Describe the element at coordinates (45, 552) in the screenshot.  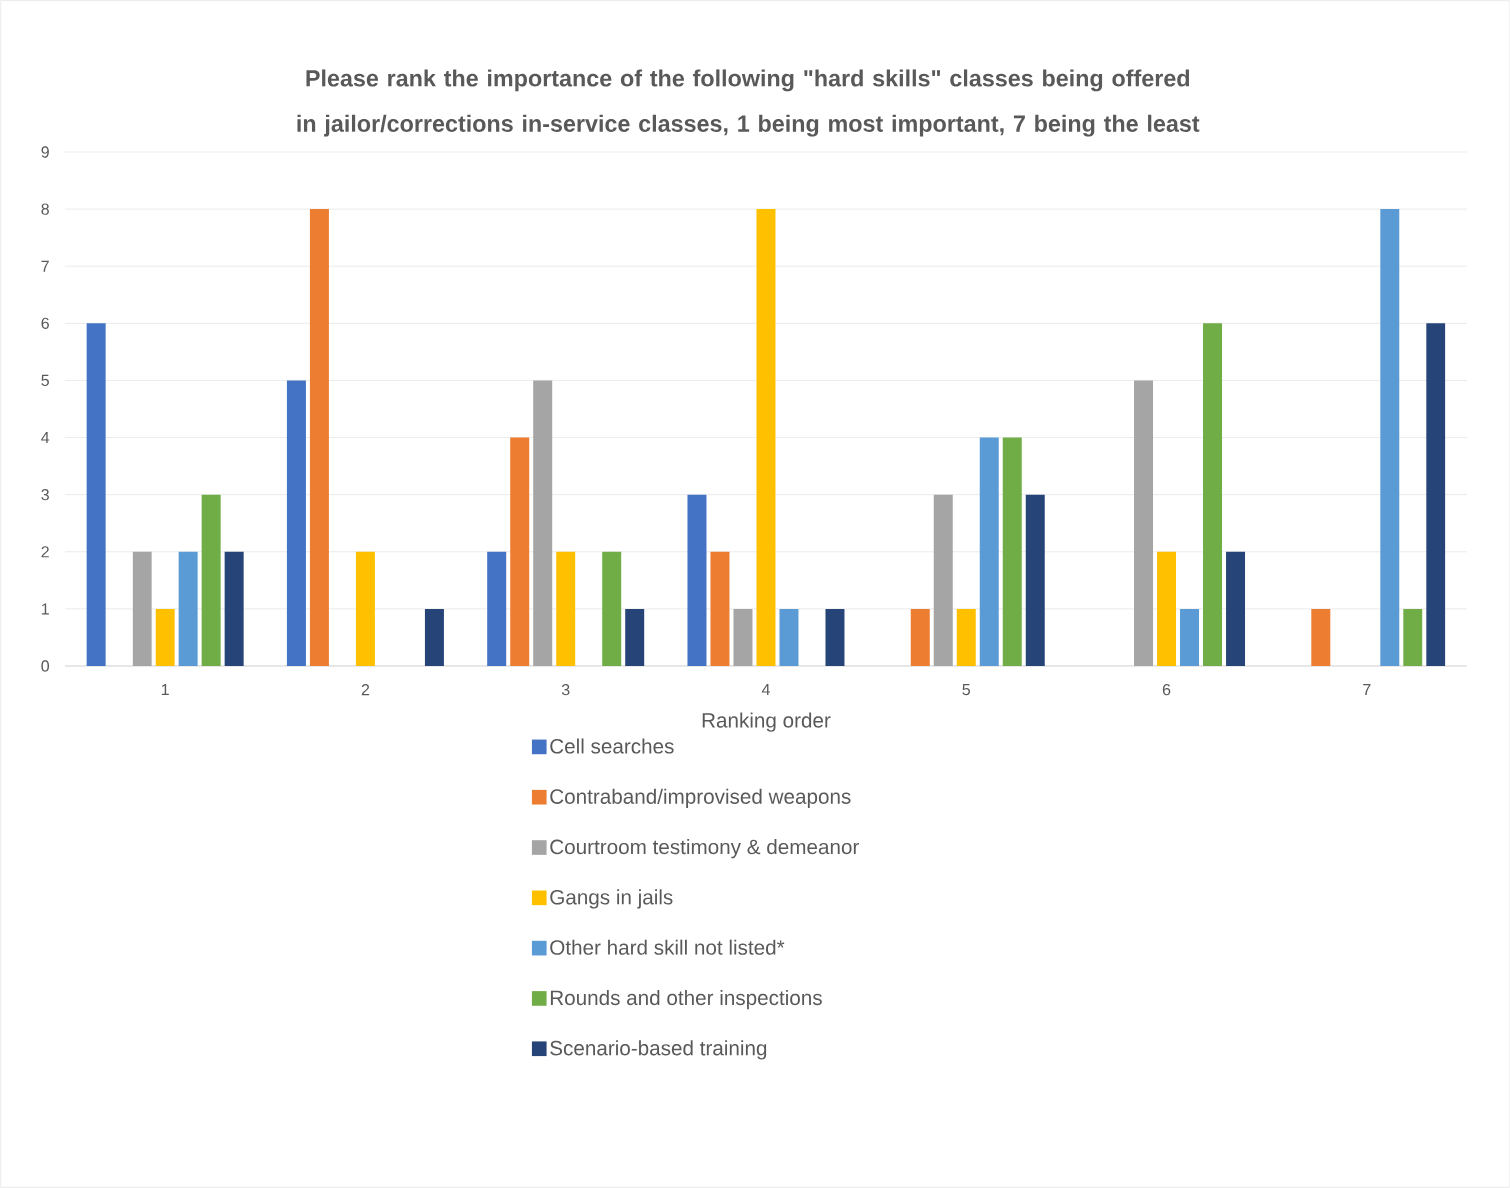
I see `y-tick-label: 2` at that location.